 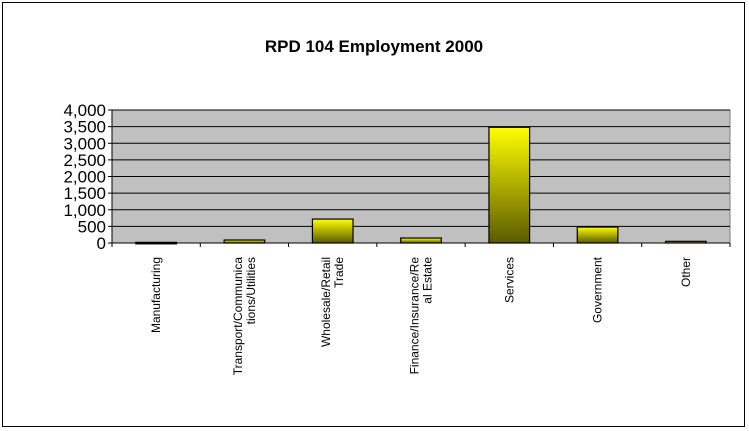 I want to click on category-label-line: Trade, so click(x=339, y=272).